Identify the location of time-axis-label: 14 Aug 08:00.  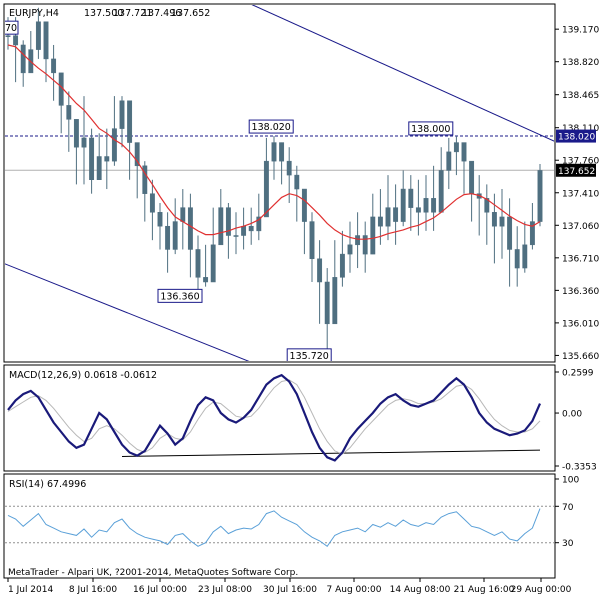
(420, 590).